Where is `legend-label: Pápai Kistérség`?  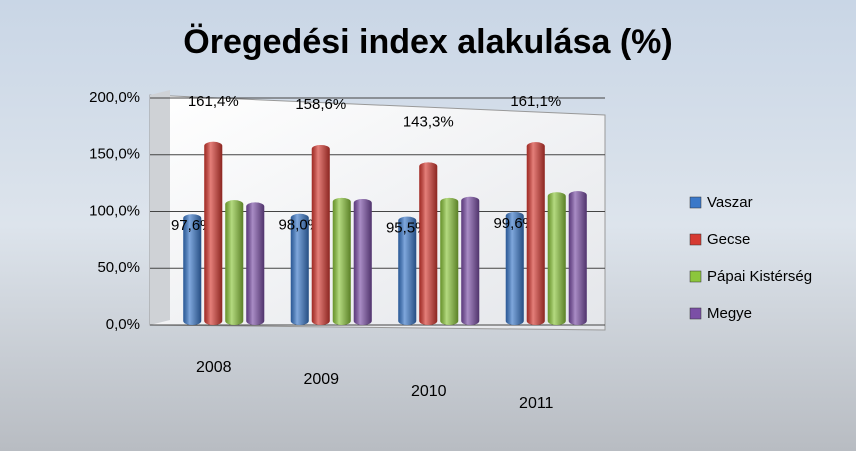
legend-label: Pápai Kistérség is located at coordinates (759, 276).